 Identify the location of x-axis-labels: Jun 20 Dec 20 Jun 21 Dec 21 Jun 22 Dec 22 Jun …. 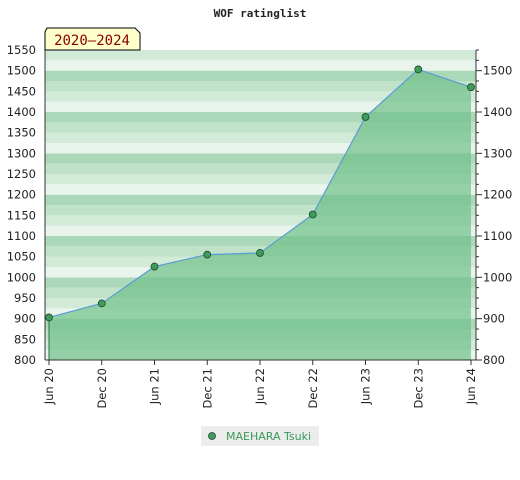
(260, 388).